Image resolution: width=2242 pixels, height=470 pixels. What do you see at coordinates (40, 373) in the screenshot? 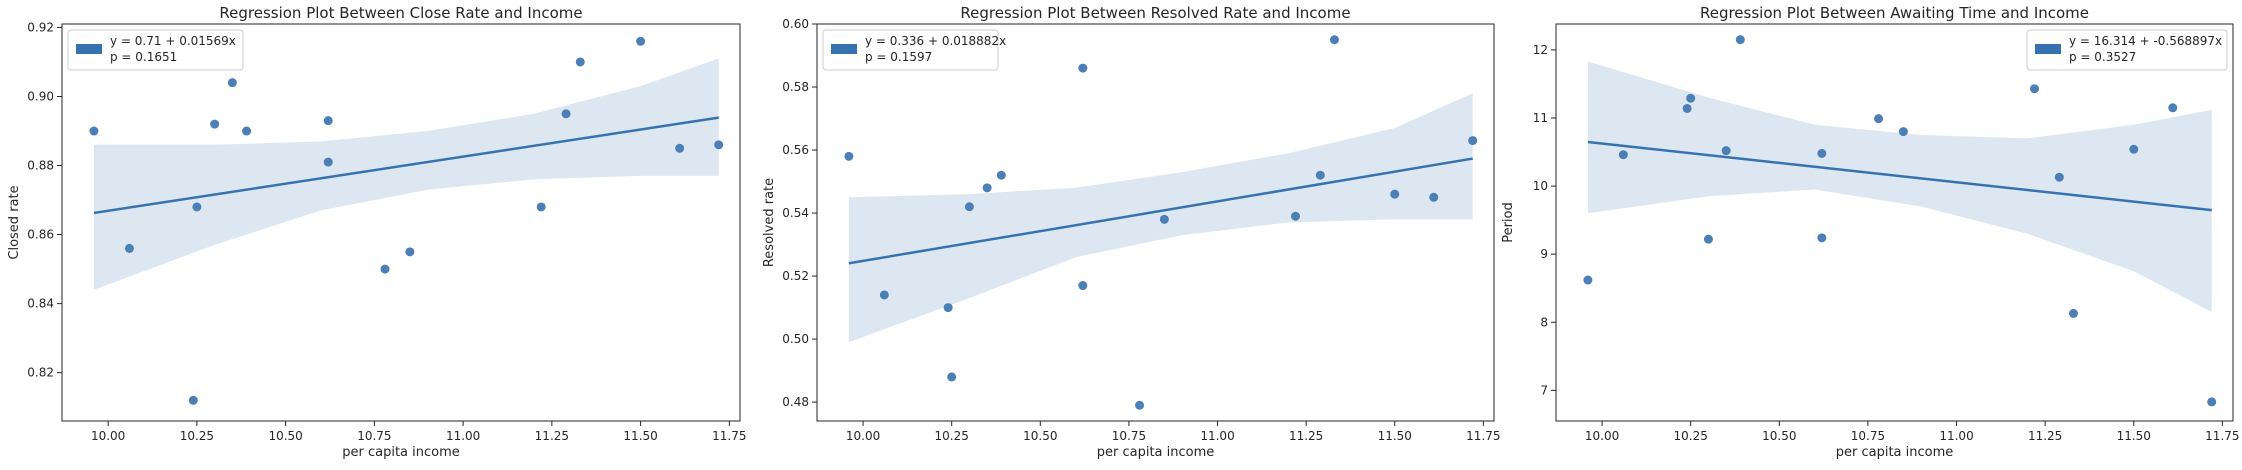
I see `y-tick-label: 0.82` at bounding box center [40, 373].